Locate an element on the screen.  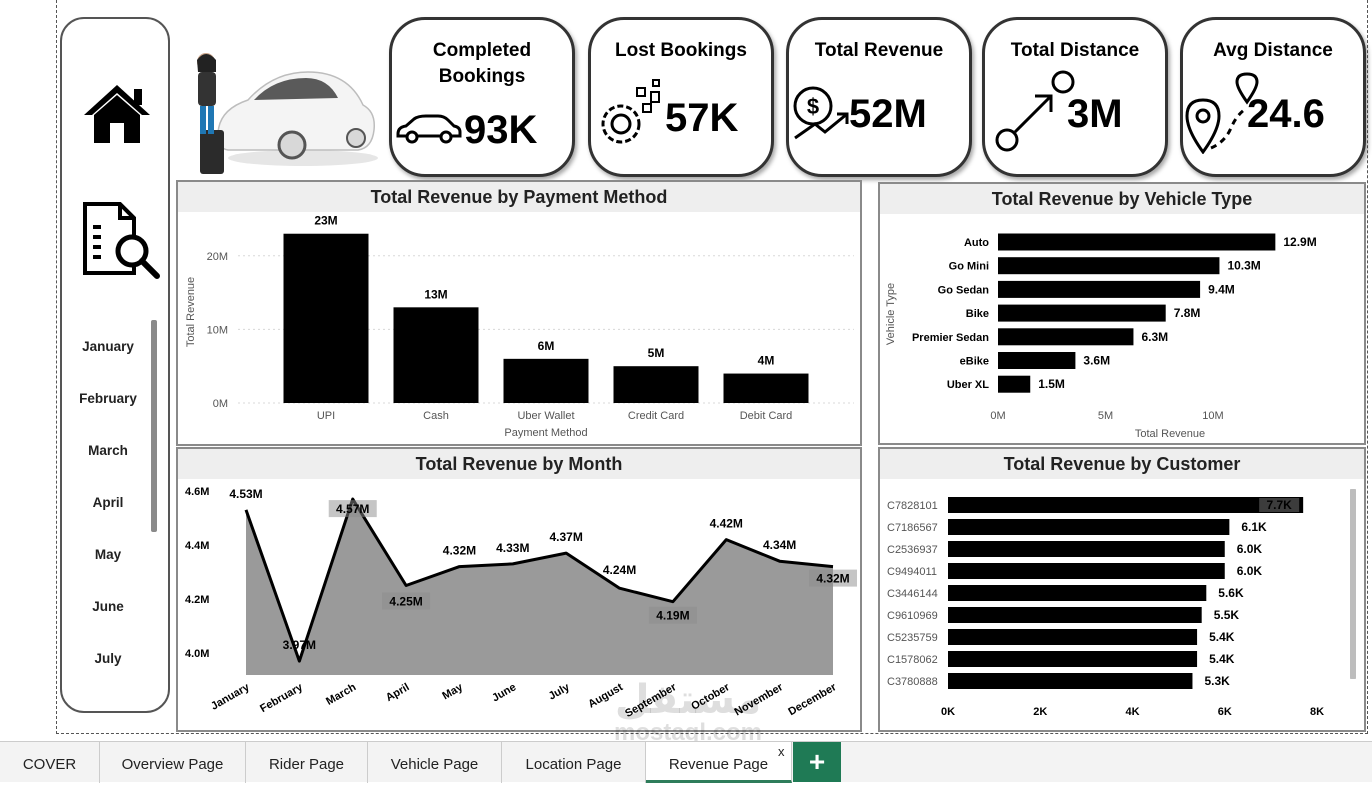
month-slicer-item: May is located at coordinates (108, 554).